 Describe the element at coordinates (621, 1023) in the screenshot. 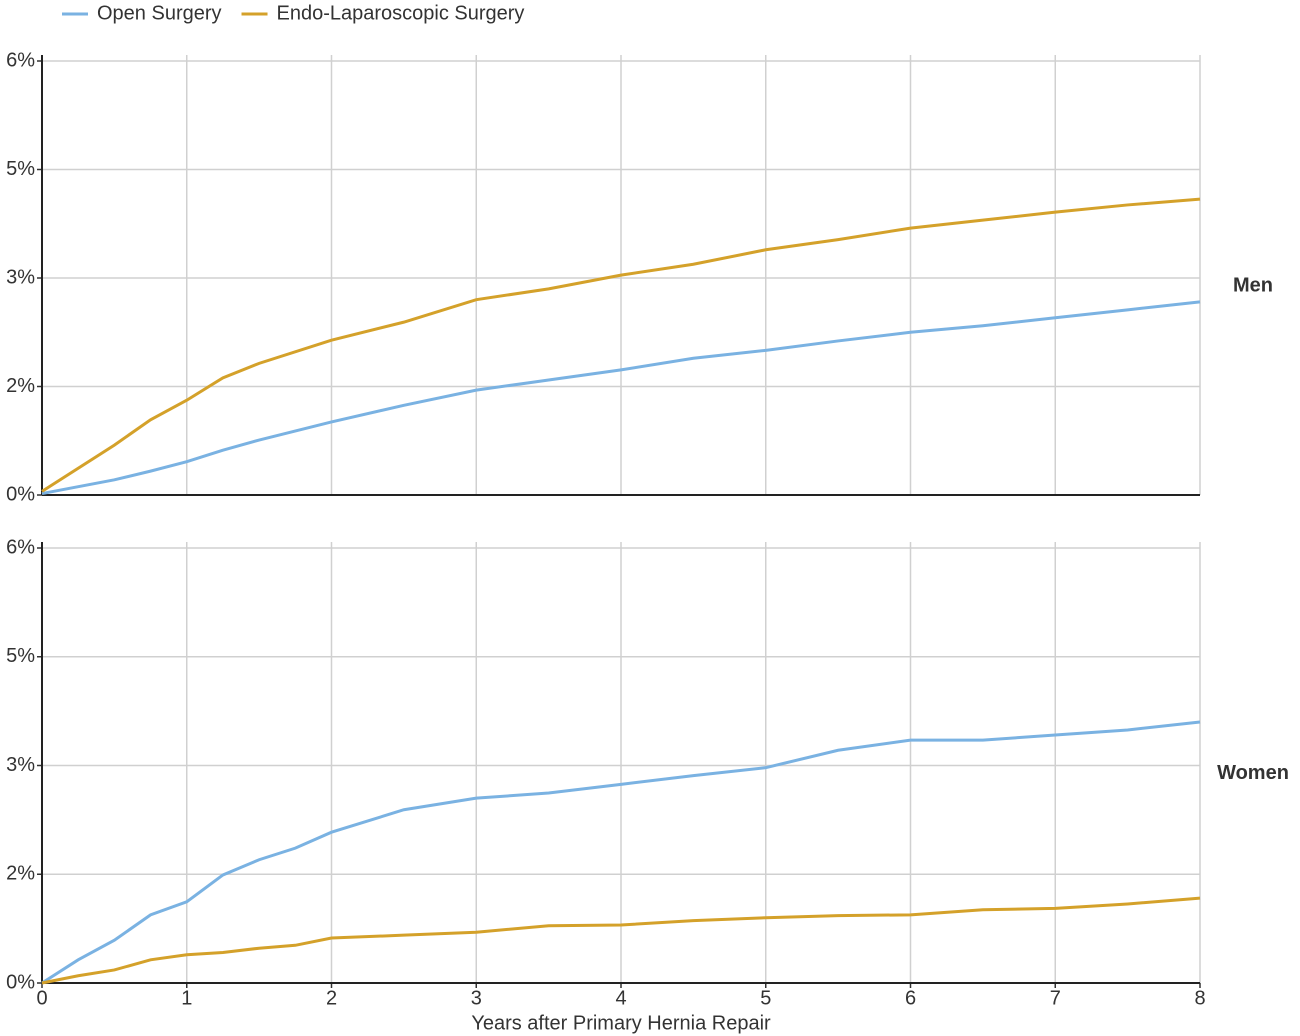

I see `x-axis-label: Years after Primary Hernia Repair` at that location.